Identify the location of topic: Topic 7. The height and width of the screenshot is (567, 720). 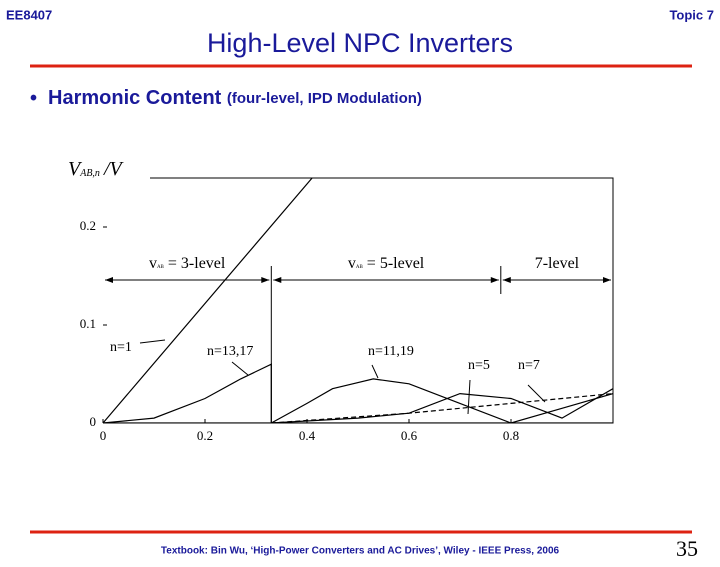
(691, 14).